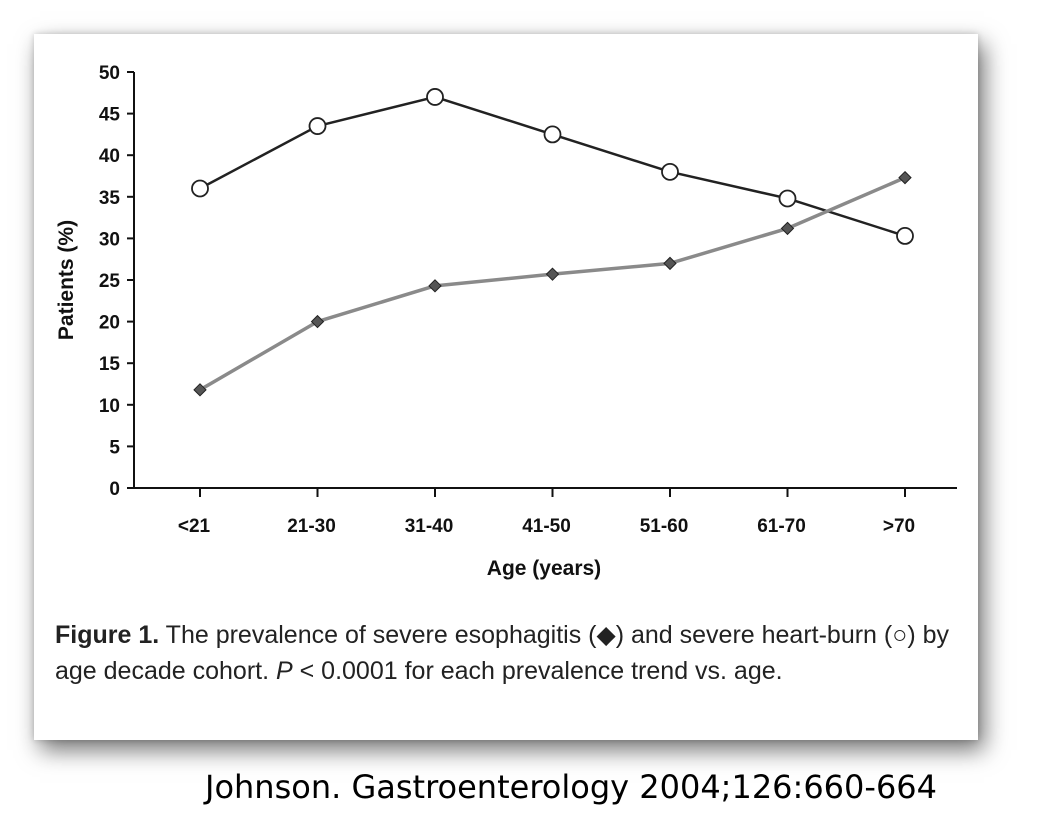 This screenshot has height=821, width=1045. Describe the element at coordinates (664, 526) in the screenshot. I see `x-tick-label: 51-60` at that location.